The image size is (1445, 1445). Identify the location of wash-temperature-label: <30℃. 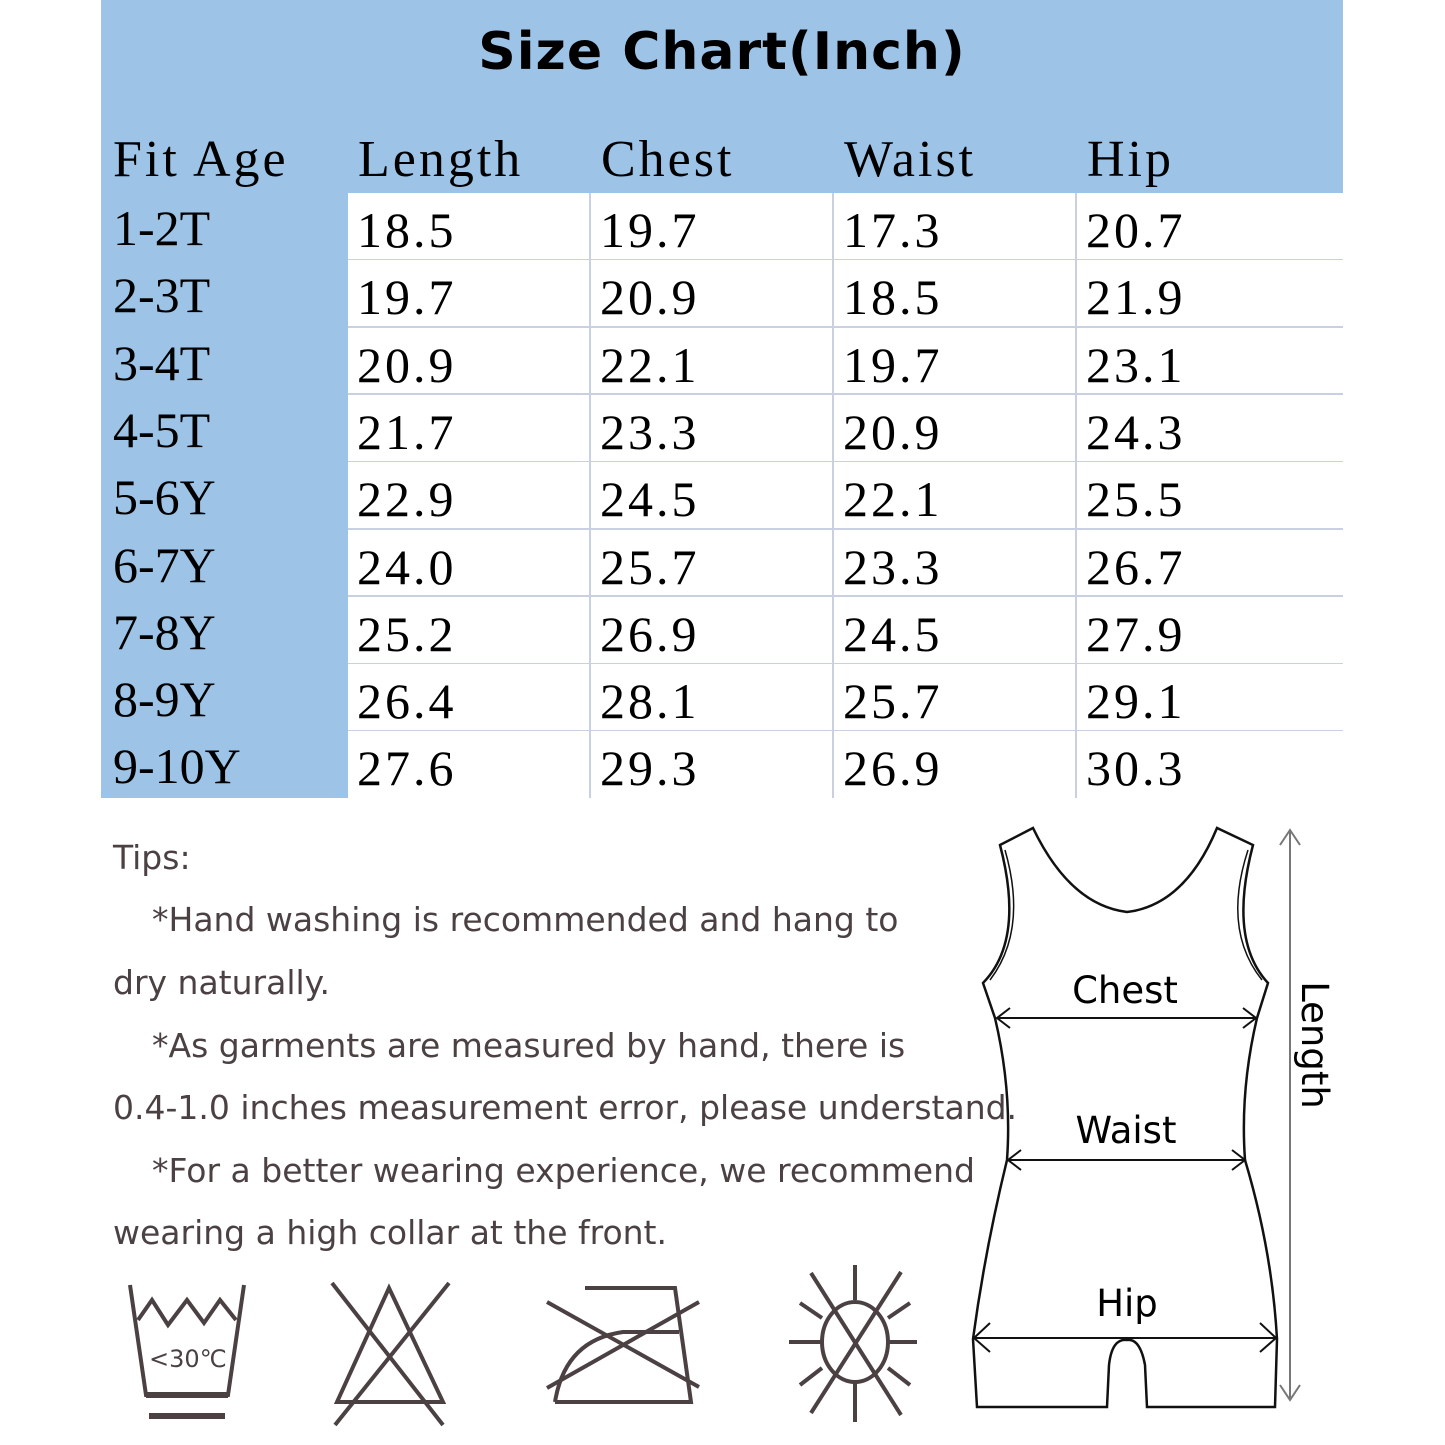
(188, 1359).